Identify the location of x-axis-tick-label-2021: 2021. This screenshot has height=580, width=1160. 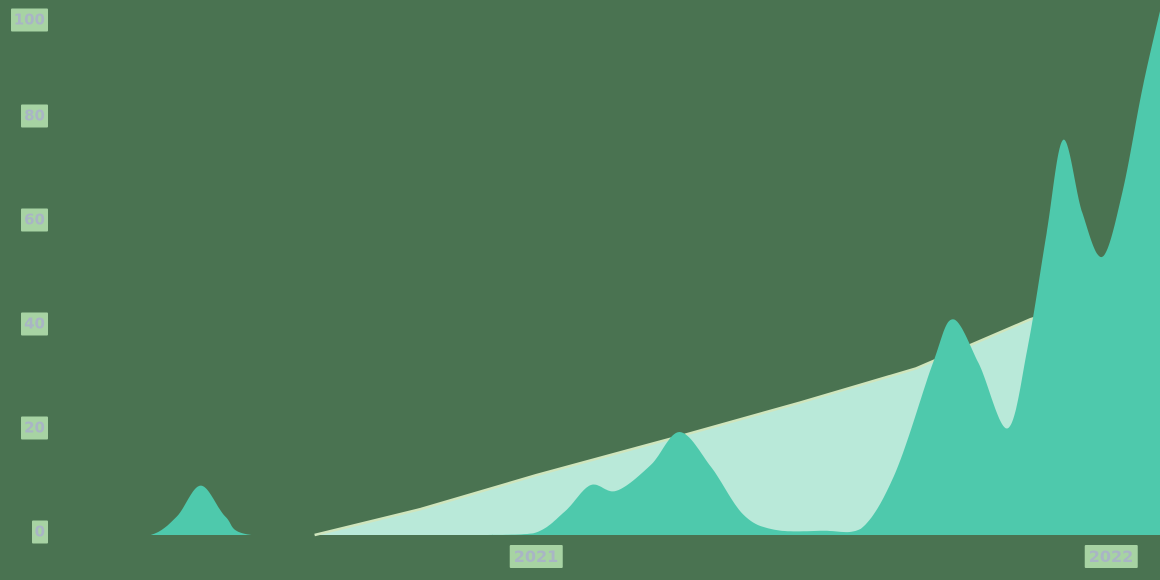
(536, 556).